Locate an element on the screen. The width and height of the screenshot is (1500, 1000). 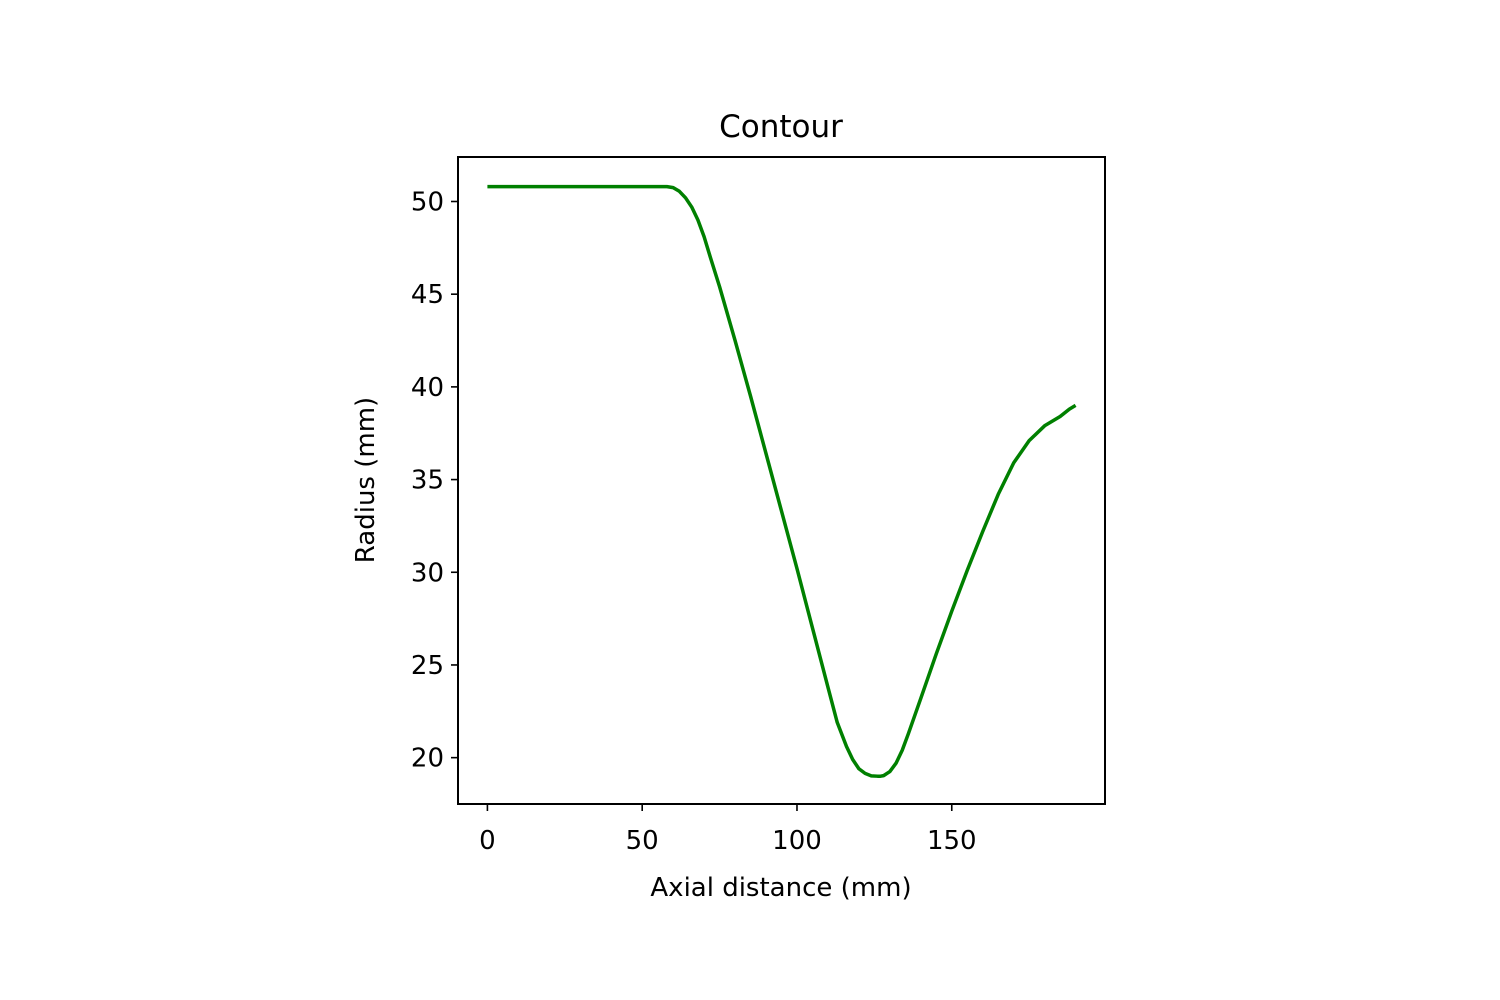
y-axis-ticks: 20 25 30 35 40 45 50 is located at coordinates (434, 480).